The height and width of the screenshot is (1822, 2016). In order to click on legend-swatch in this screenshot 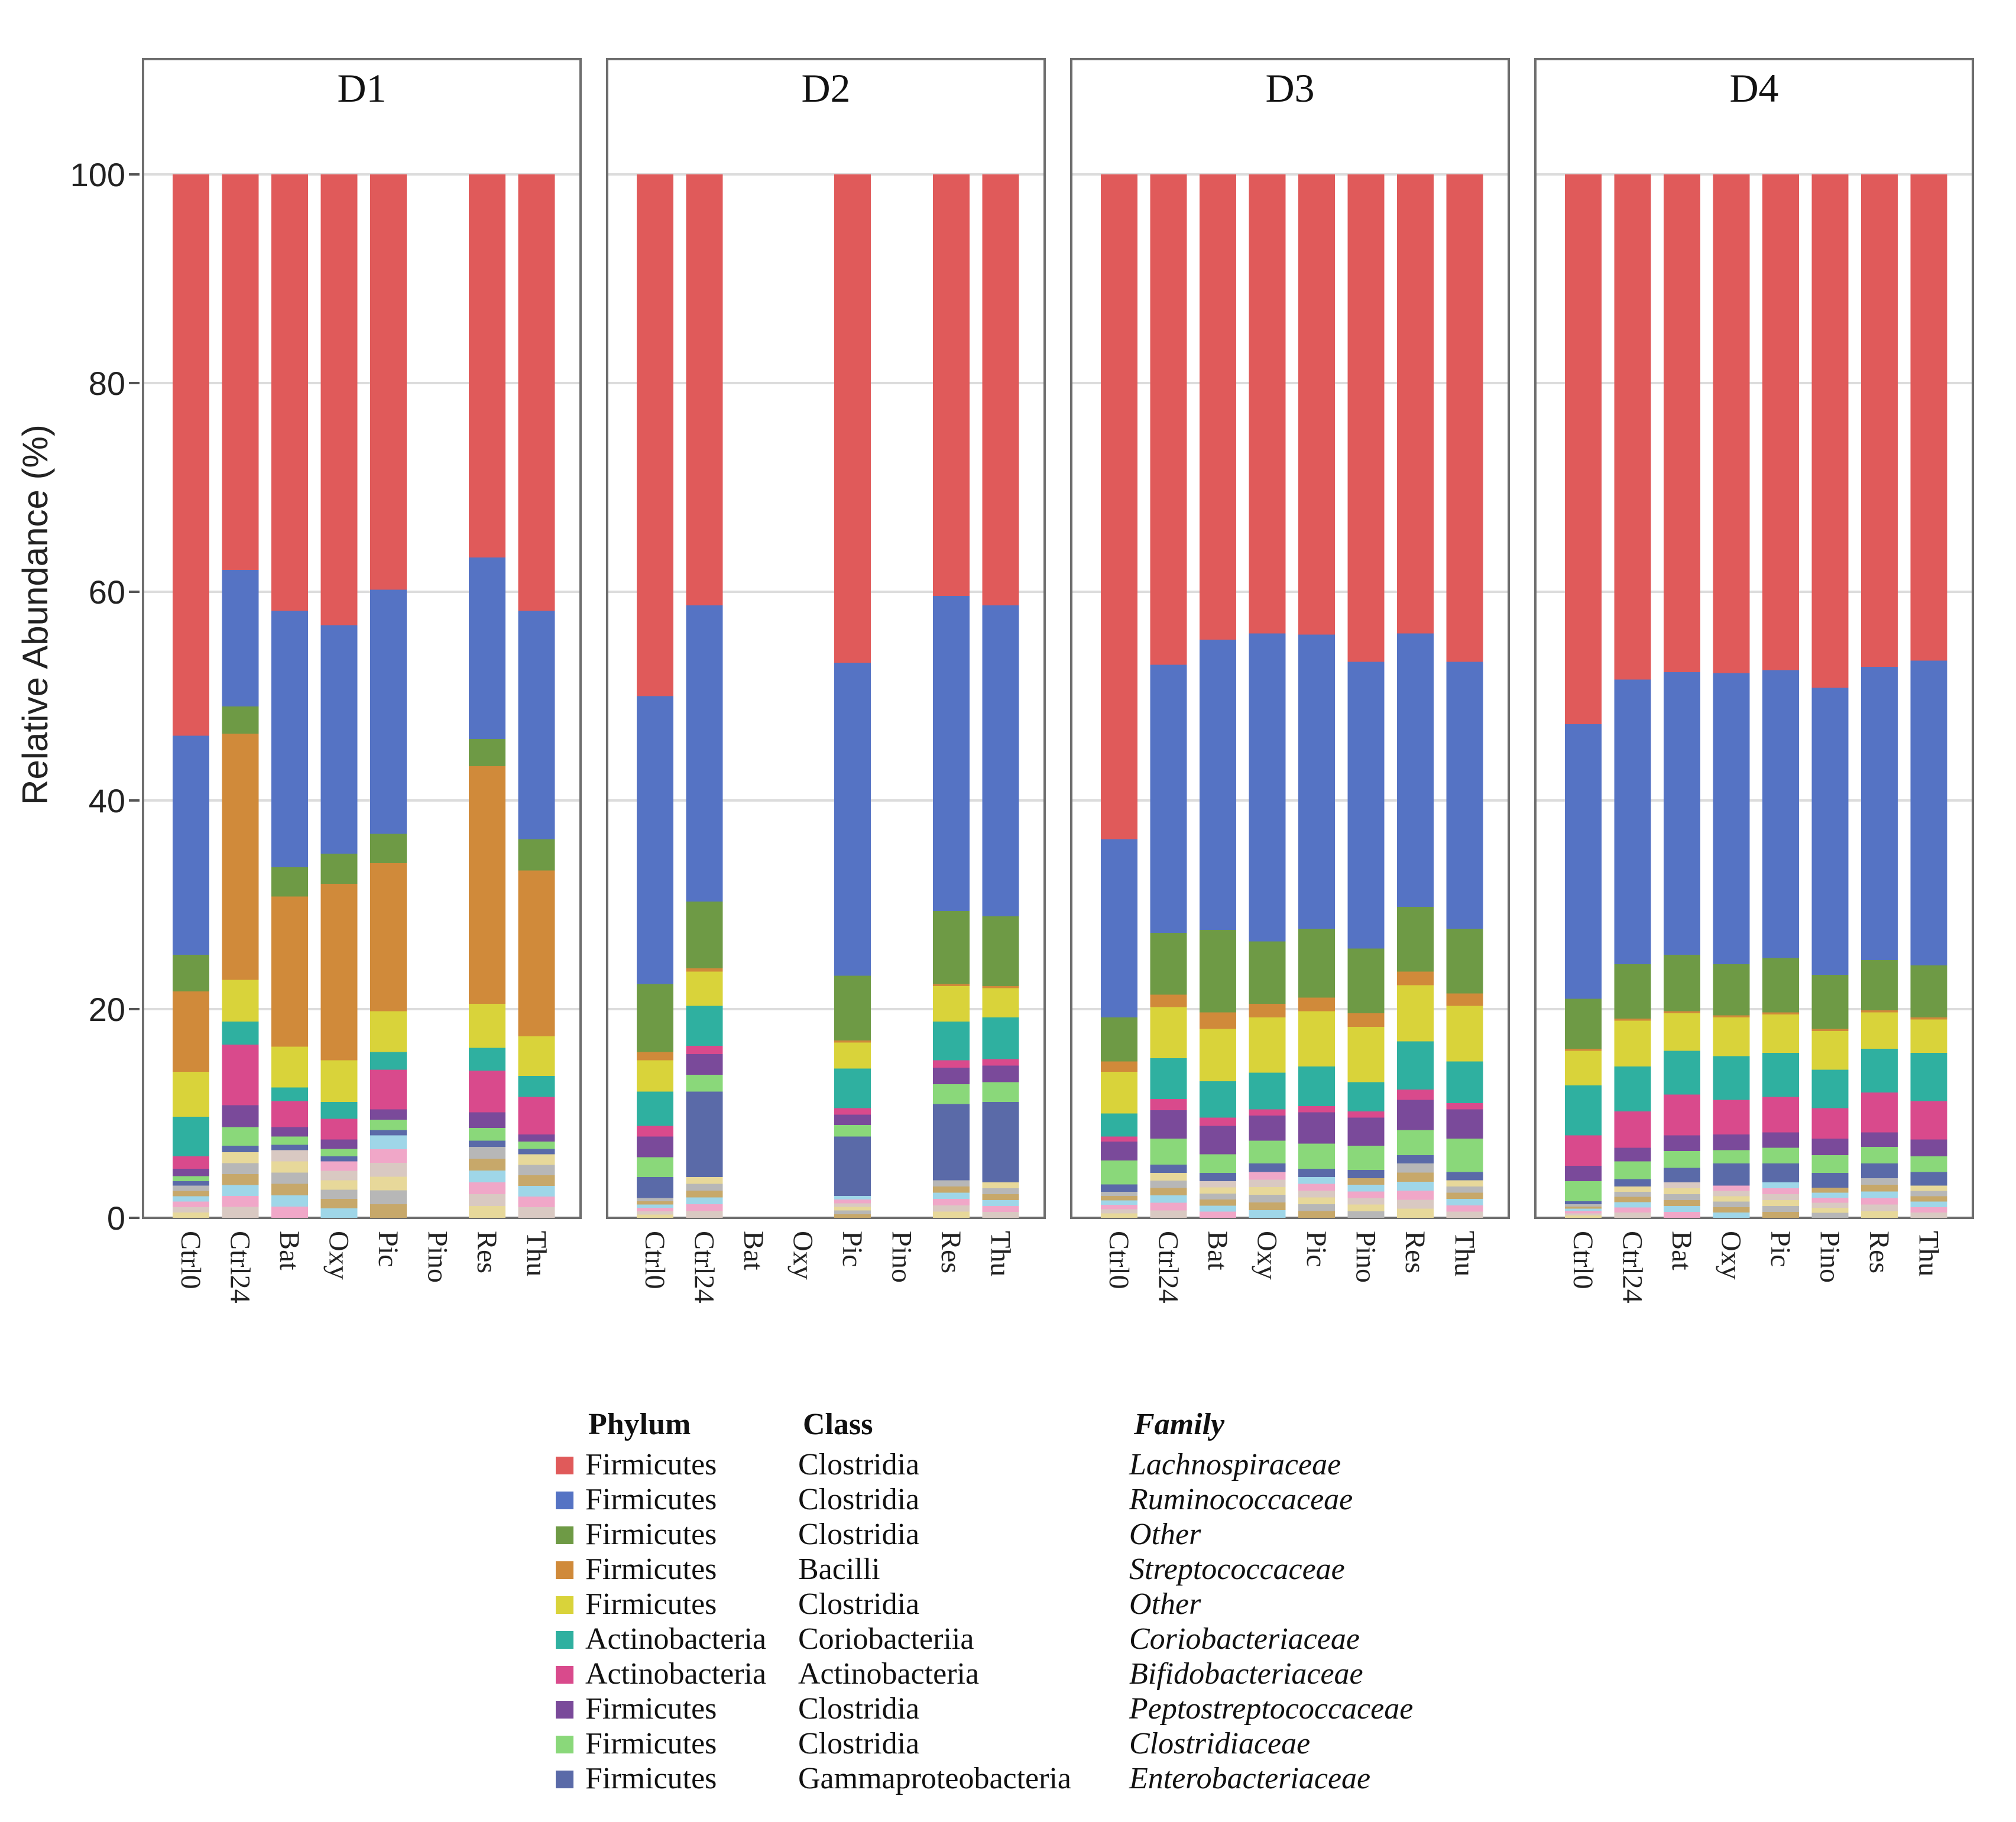, I will do `click(564, 1710)`.